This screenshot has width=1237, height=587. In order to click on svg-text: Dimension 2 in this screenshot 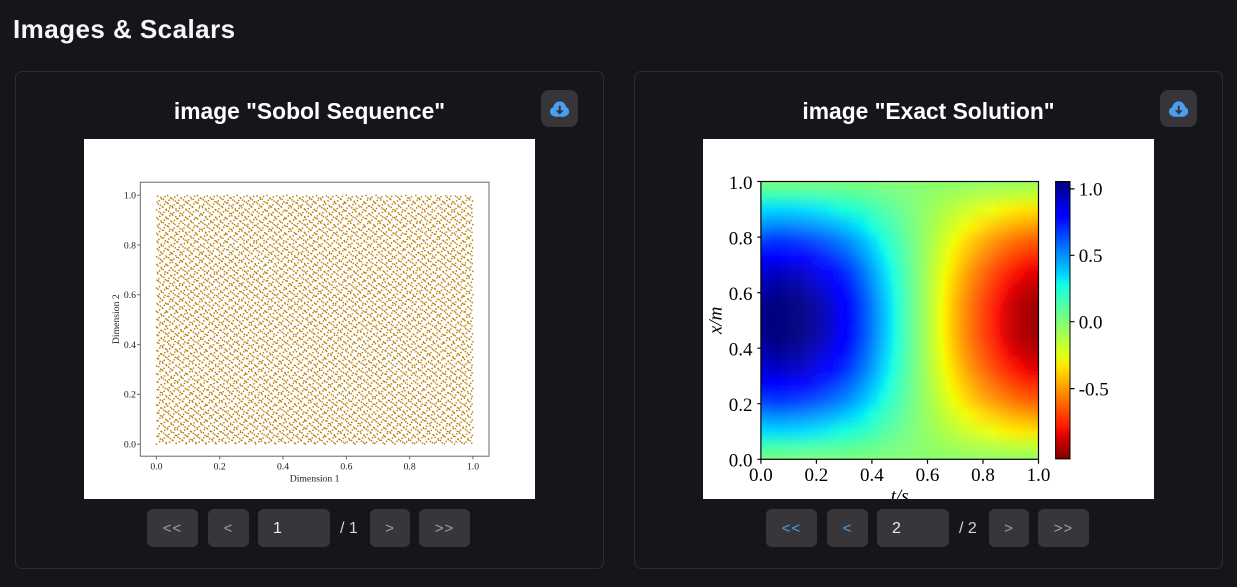, I will do `click(116, 319)`.